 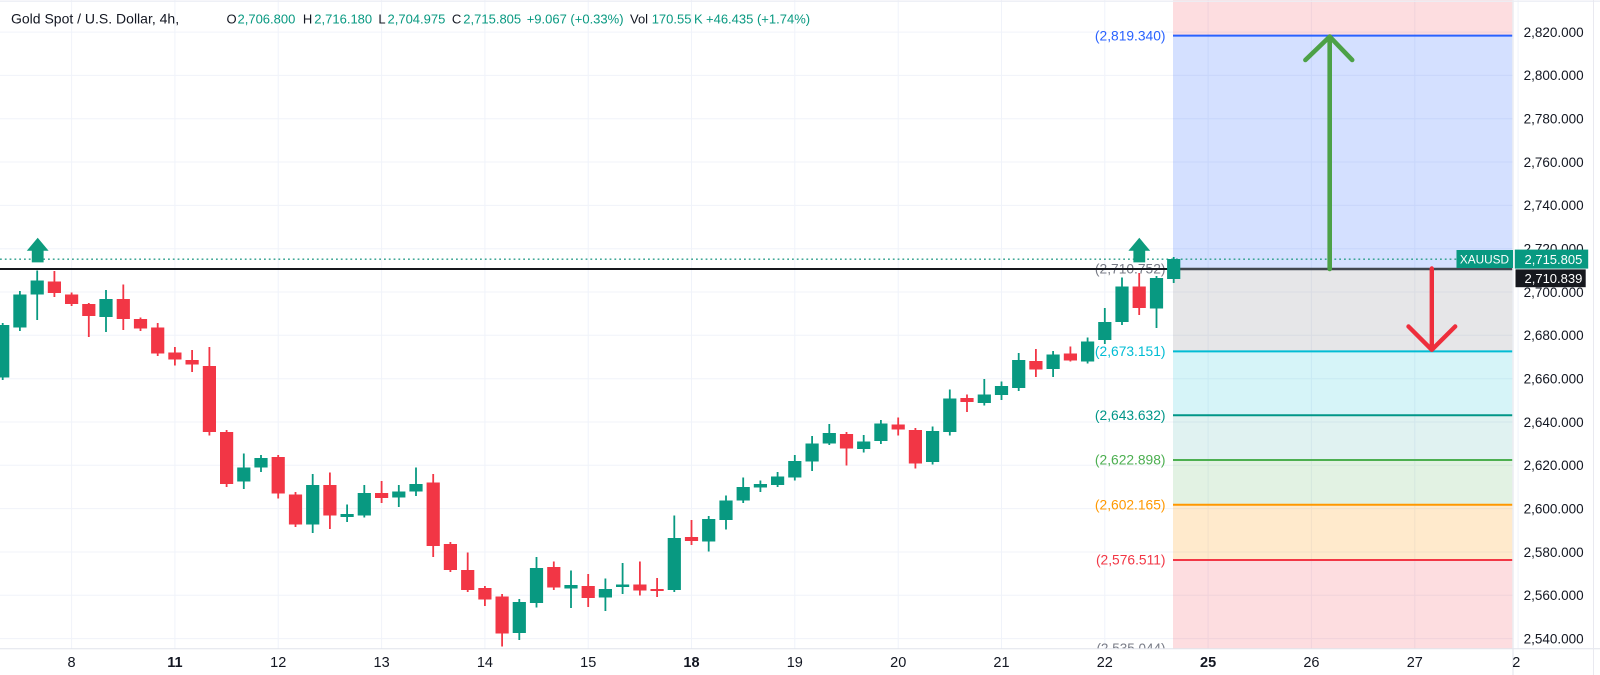 What do you see at coordinates (1554, 205) in the screenshot?
I see `svg-text: 2,740.000` at bounding box center [1554, 205].